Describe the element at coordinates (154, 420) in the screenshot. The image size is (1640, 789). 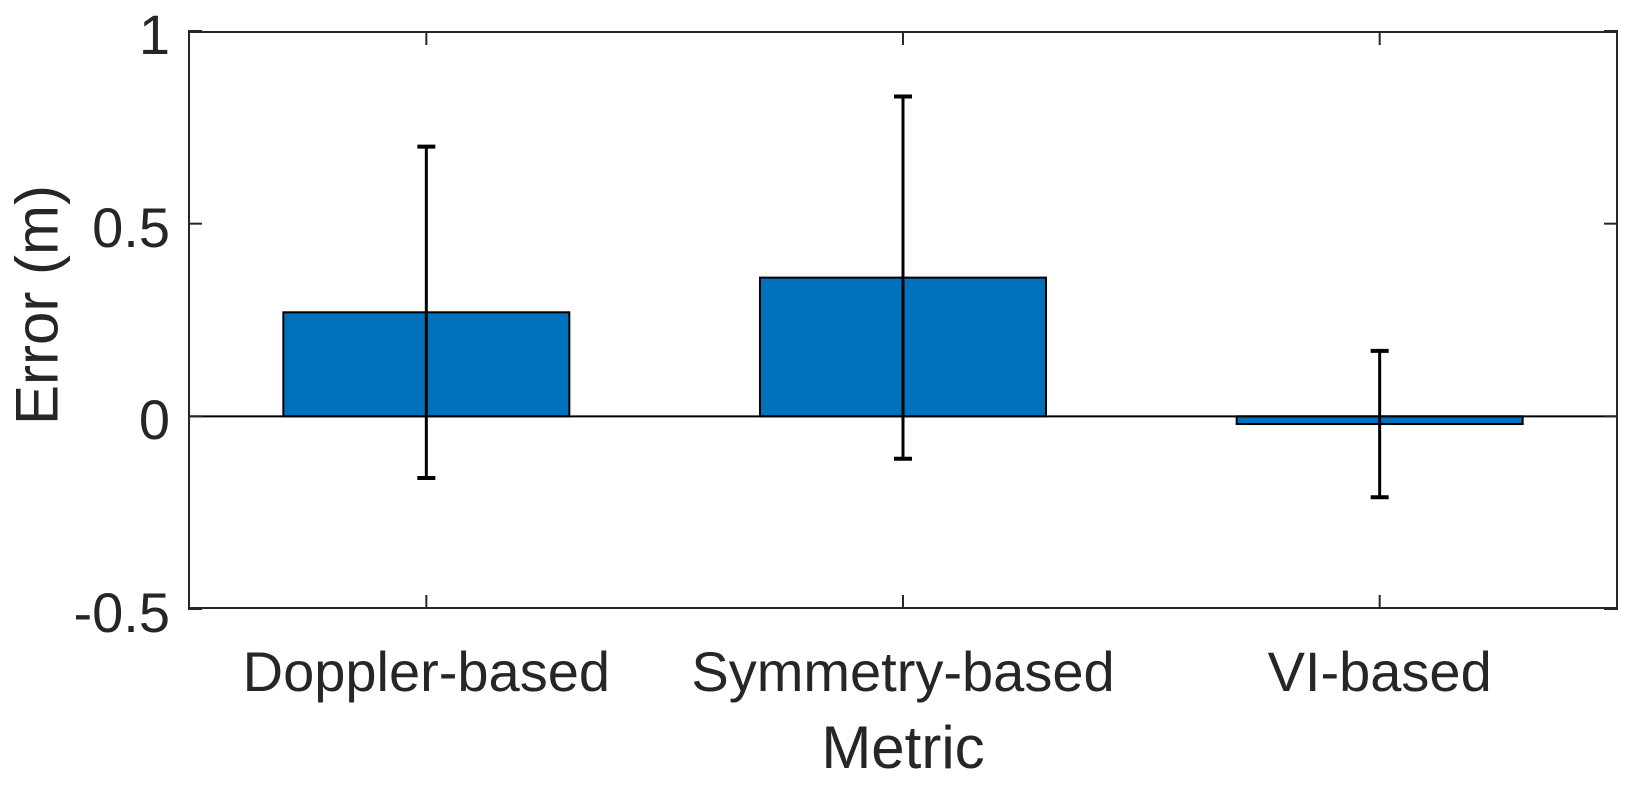
I see `y-tick-label-2: 0` at that location.